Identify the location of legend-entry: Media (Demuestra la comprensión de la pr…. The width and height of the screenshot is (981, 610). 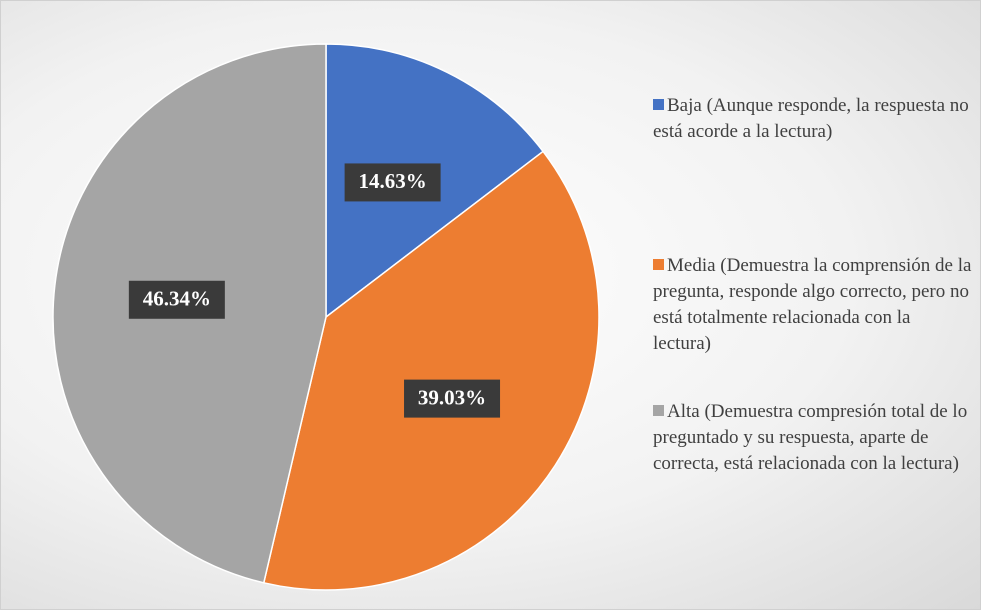
(813, 305).